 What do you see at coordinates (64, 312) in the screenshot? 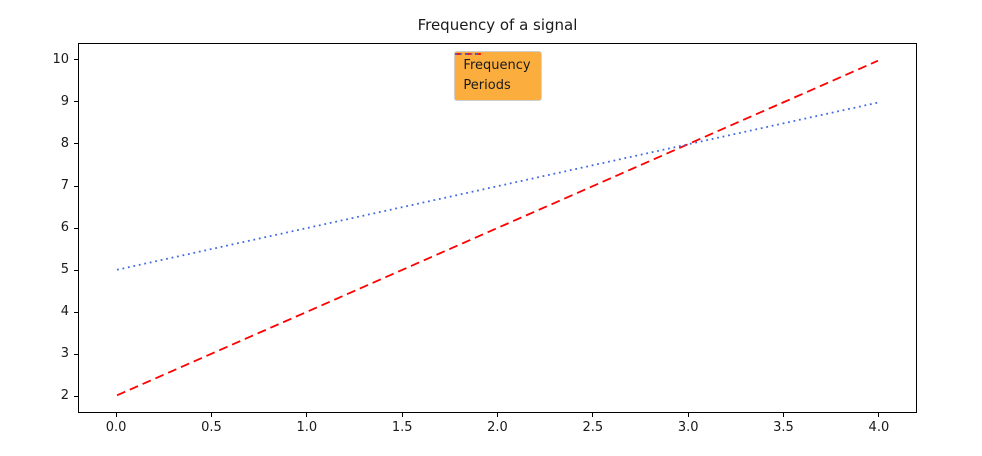
I see `y-tick-label: 4` at bounding box center [64, 312].